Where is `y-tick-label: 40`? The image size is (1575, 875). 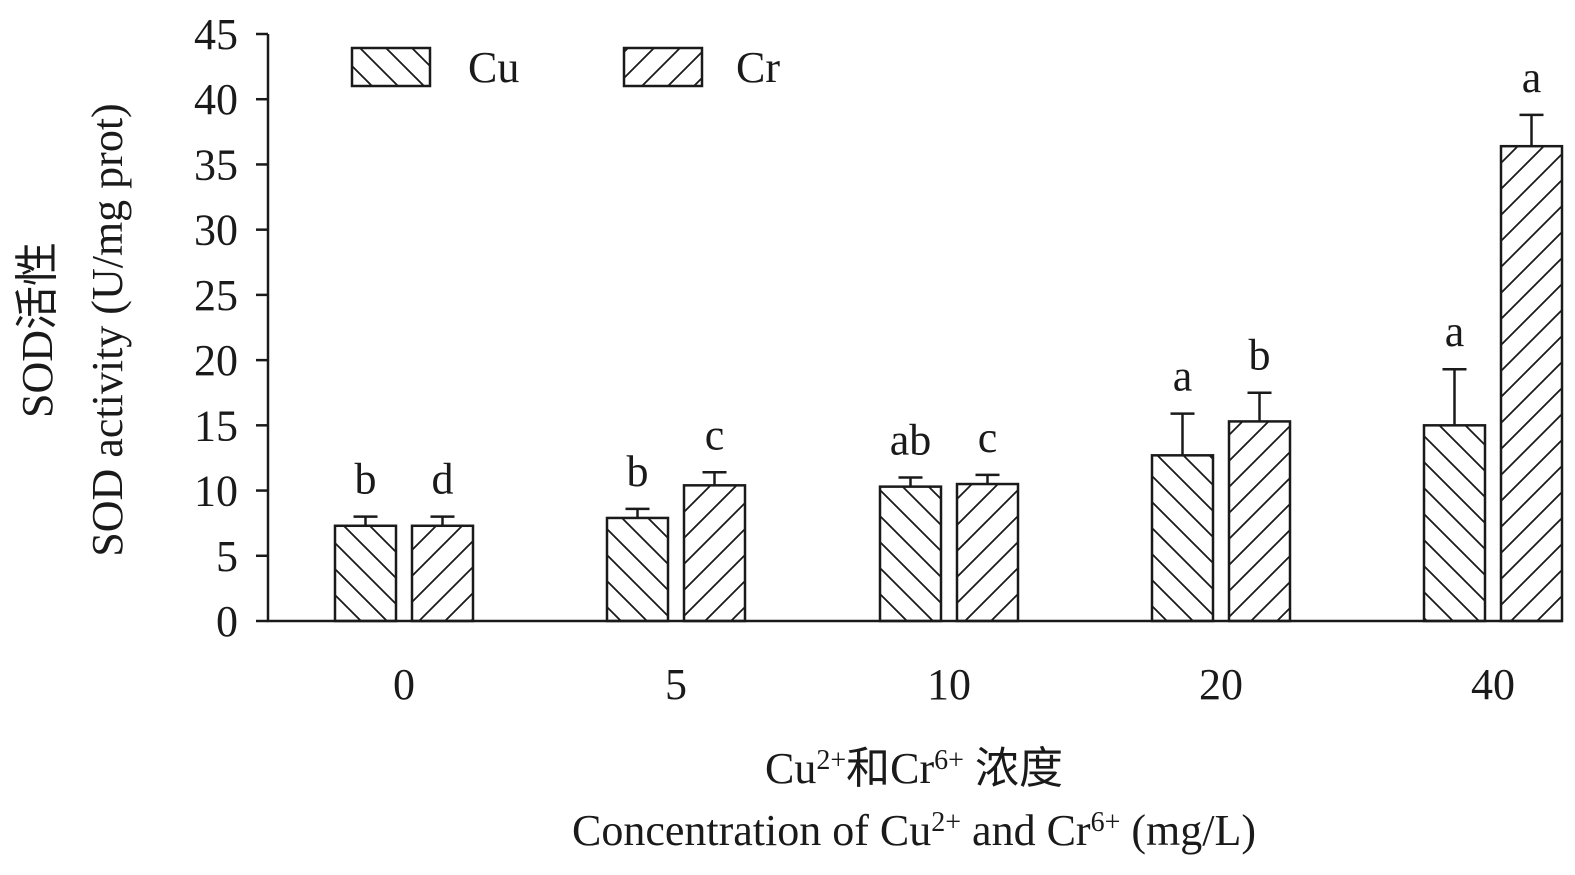
y-tick-label: 40 is located at coordinates (216, 99).